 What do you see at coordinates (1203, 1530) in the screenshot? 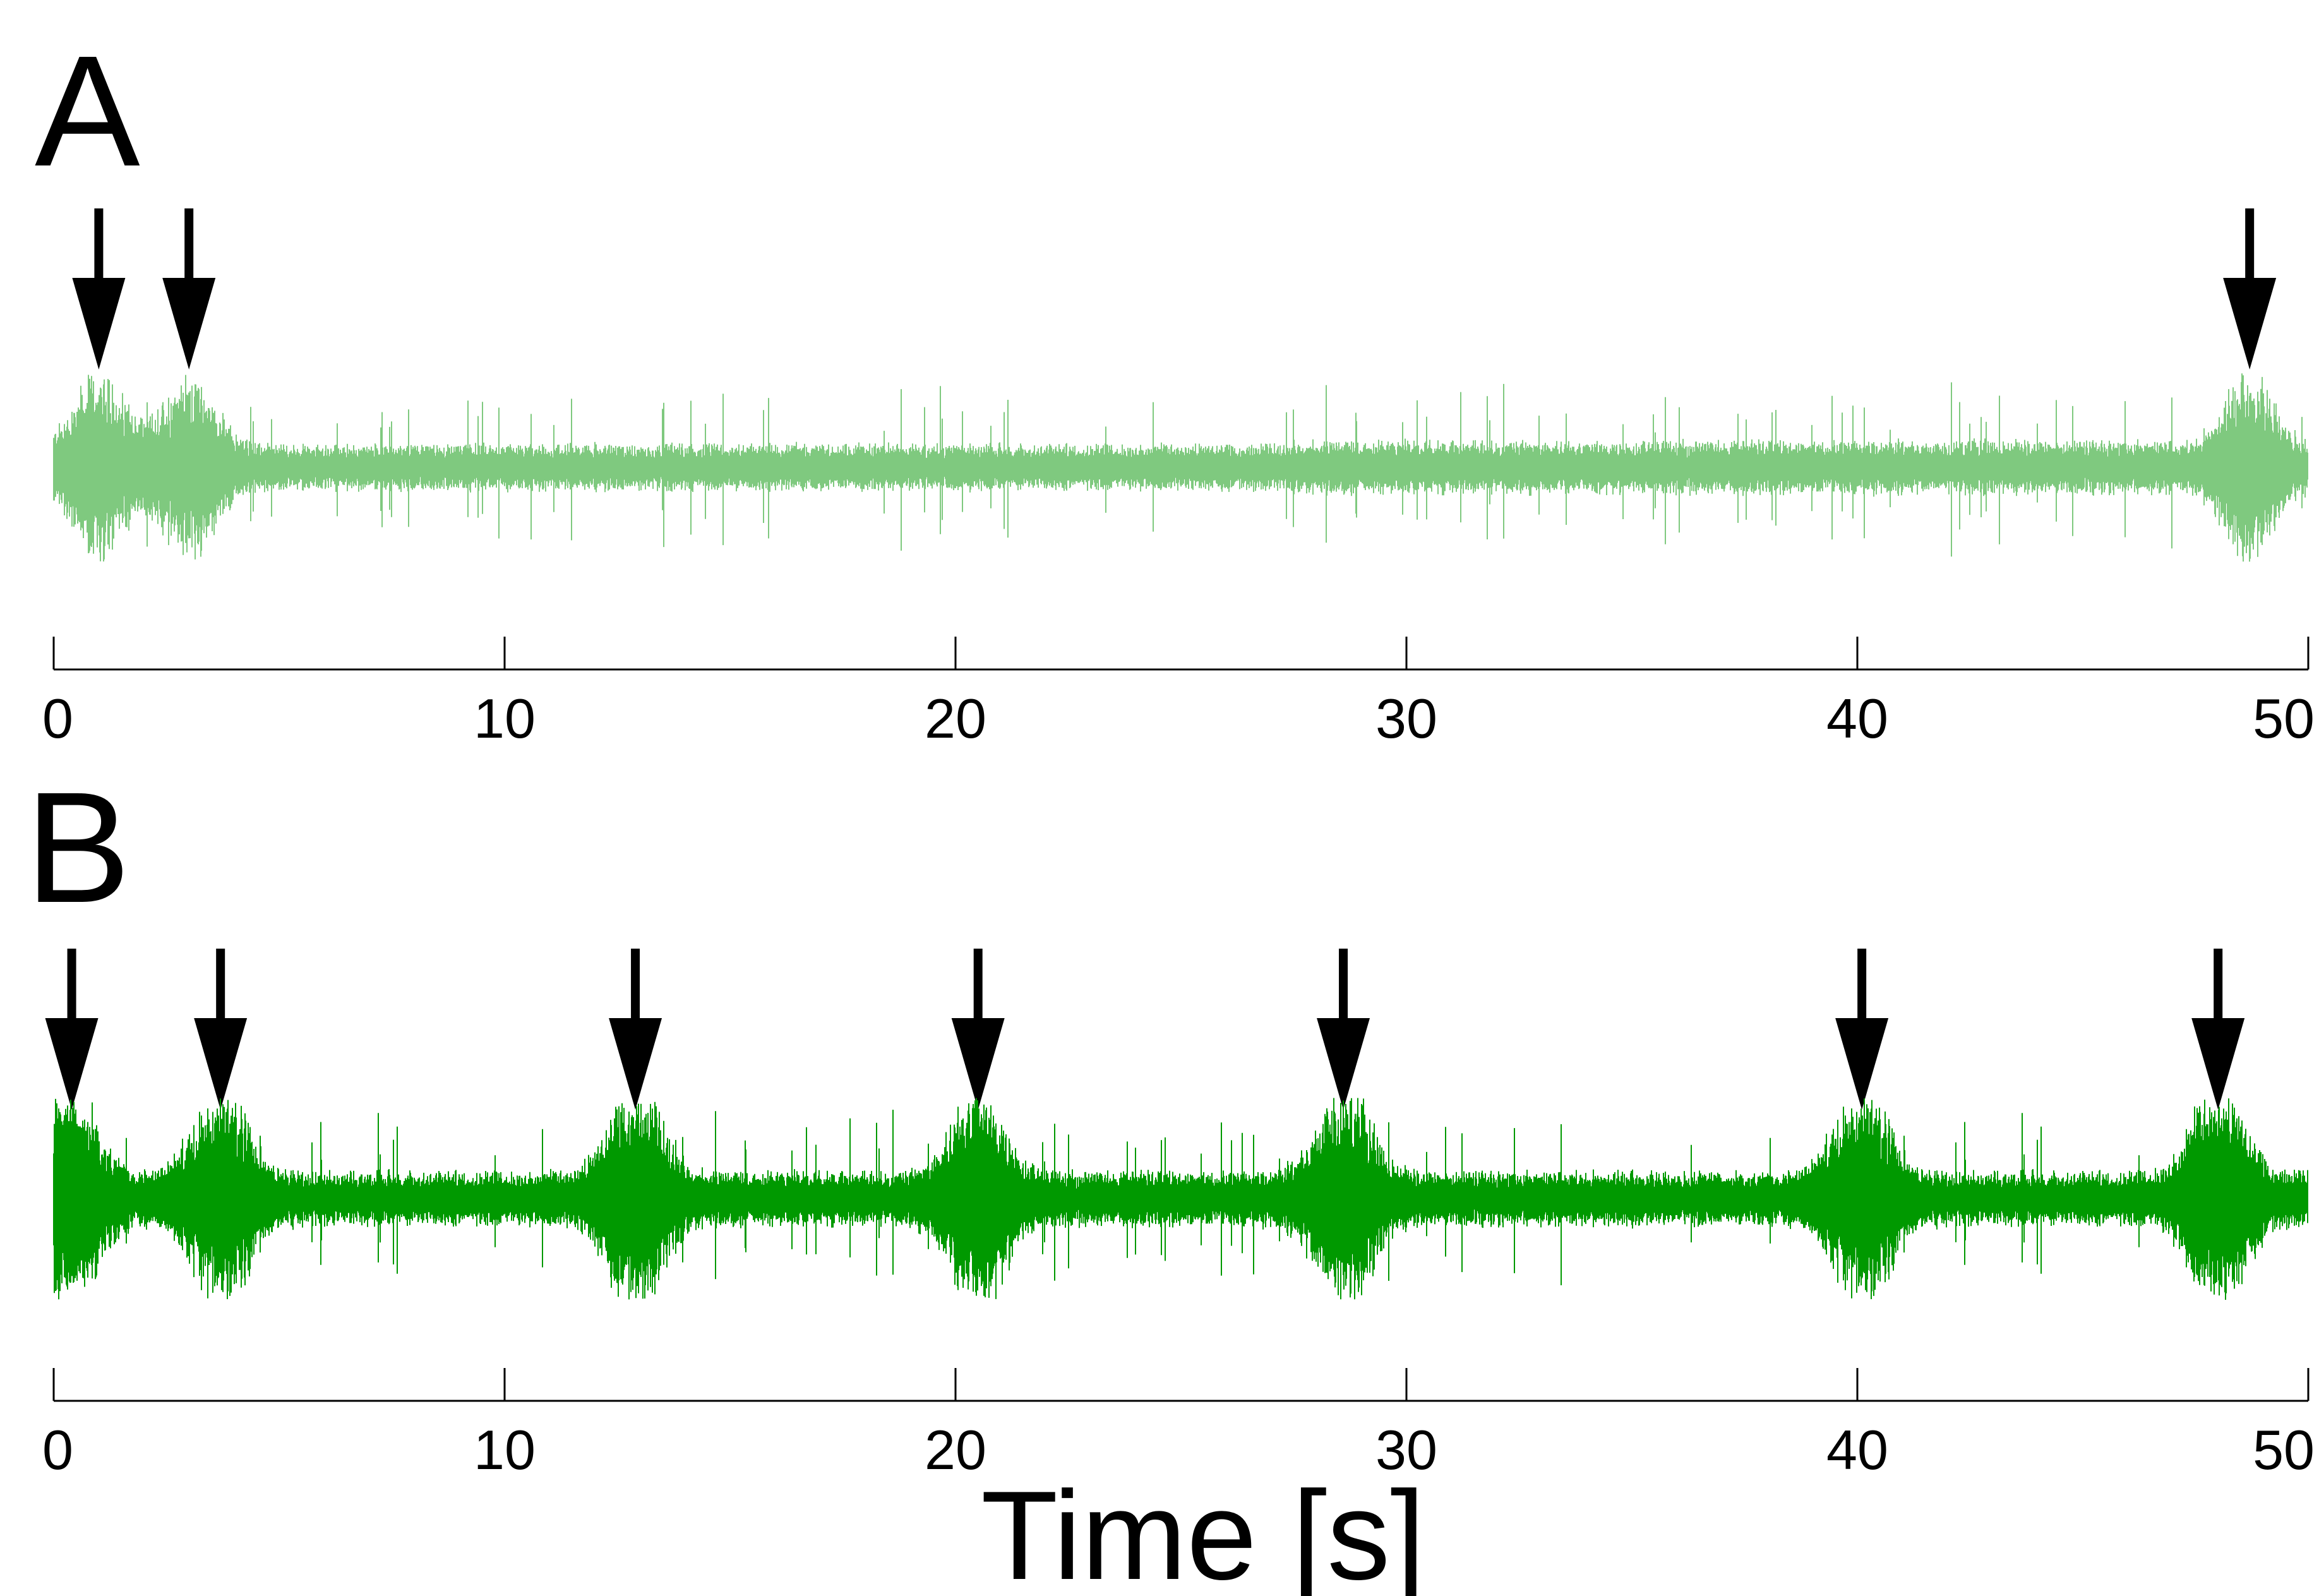
I see `x-axis-label: Time [s]` at bounding box center [1203, 1530].